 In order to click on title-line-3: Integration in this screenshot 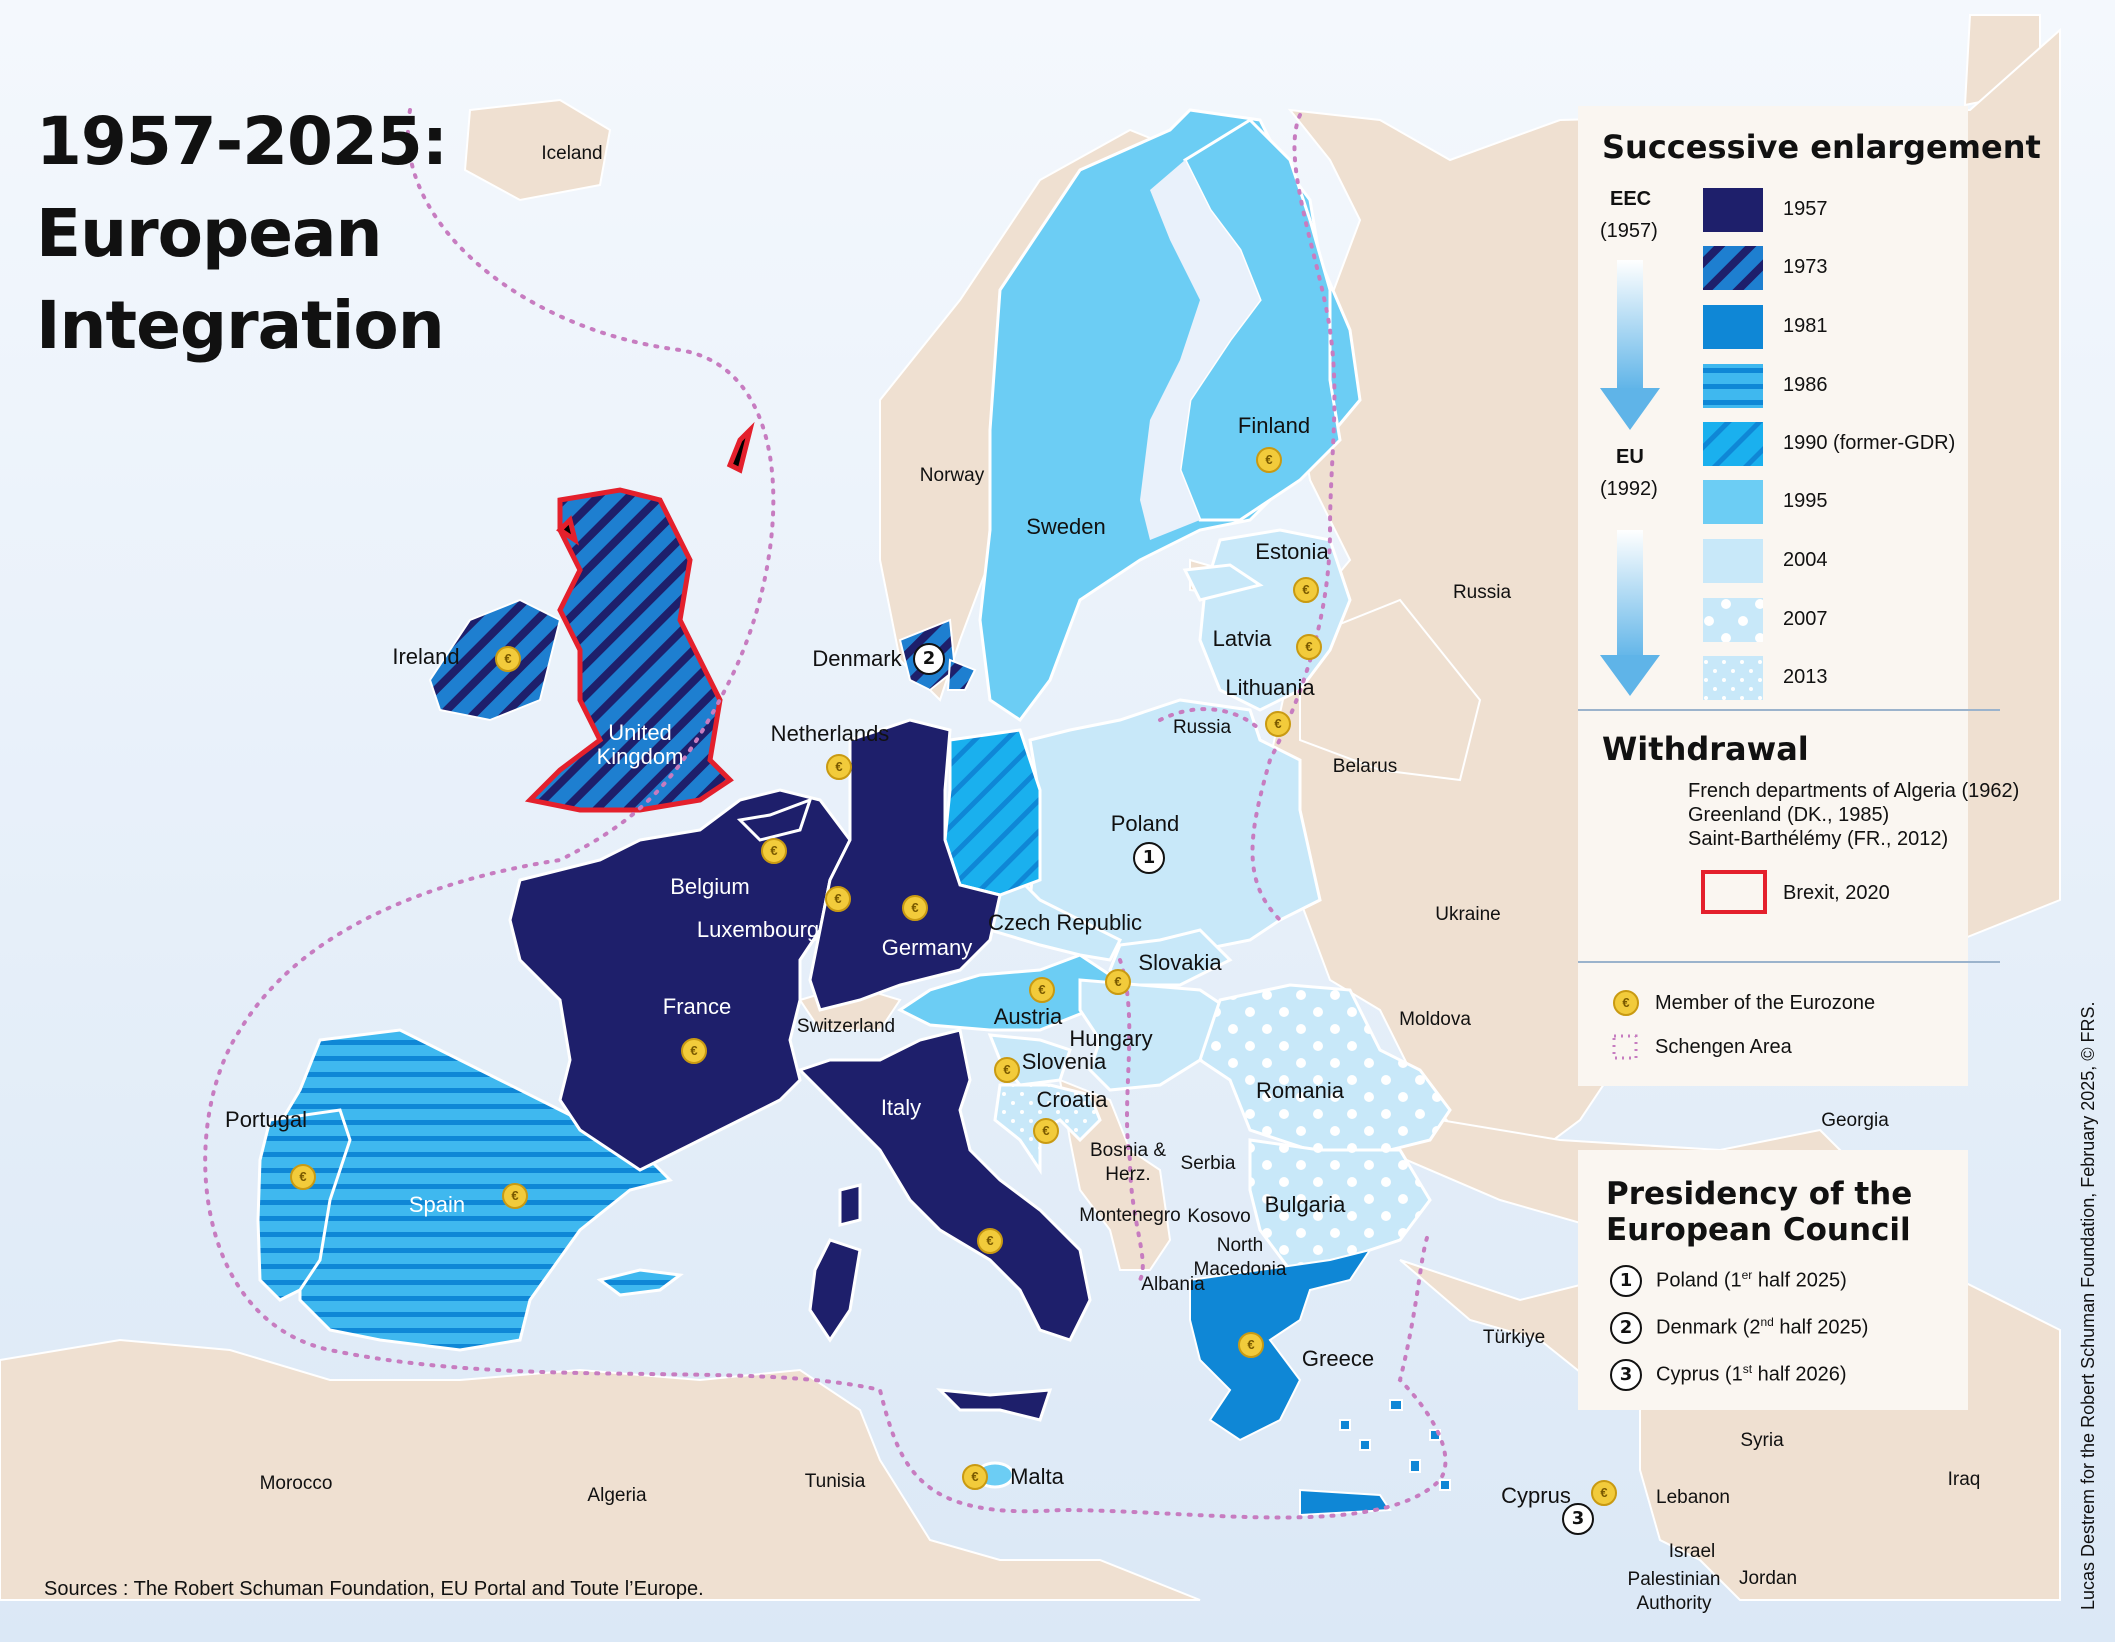, I will do `click(240, 325)`.